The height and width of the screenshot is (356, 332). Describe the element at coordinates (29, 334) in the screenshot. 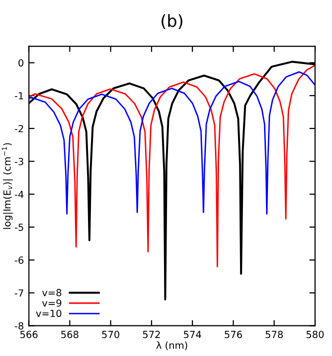

I see `x-tick-label: 566` at that location.